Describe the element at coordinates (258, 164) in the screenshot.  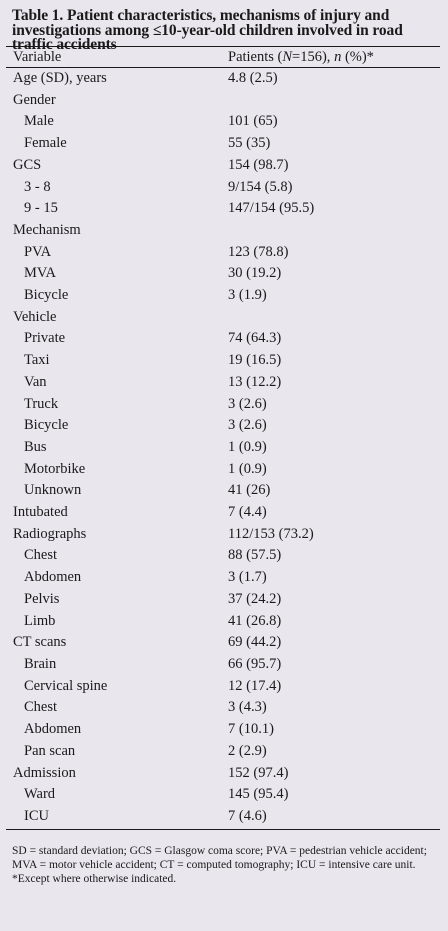
I see `row-value: 154 (98.7)` at that location.